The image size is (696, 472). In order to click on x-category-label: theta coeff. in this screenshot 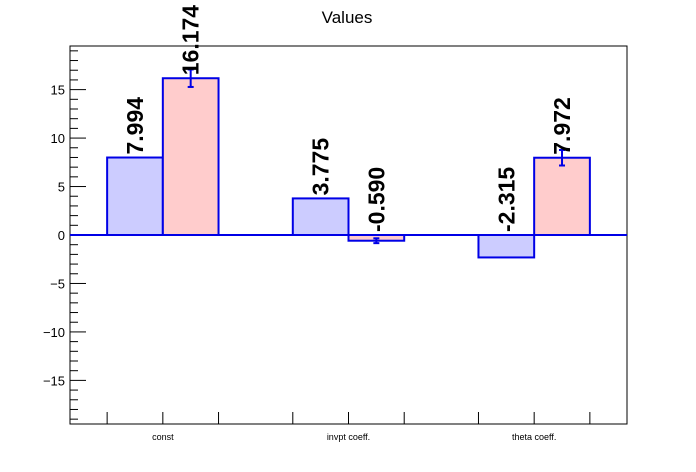, I will do `click(534, 437)`.